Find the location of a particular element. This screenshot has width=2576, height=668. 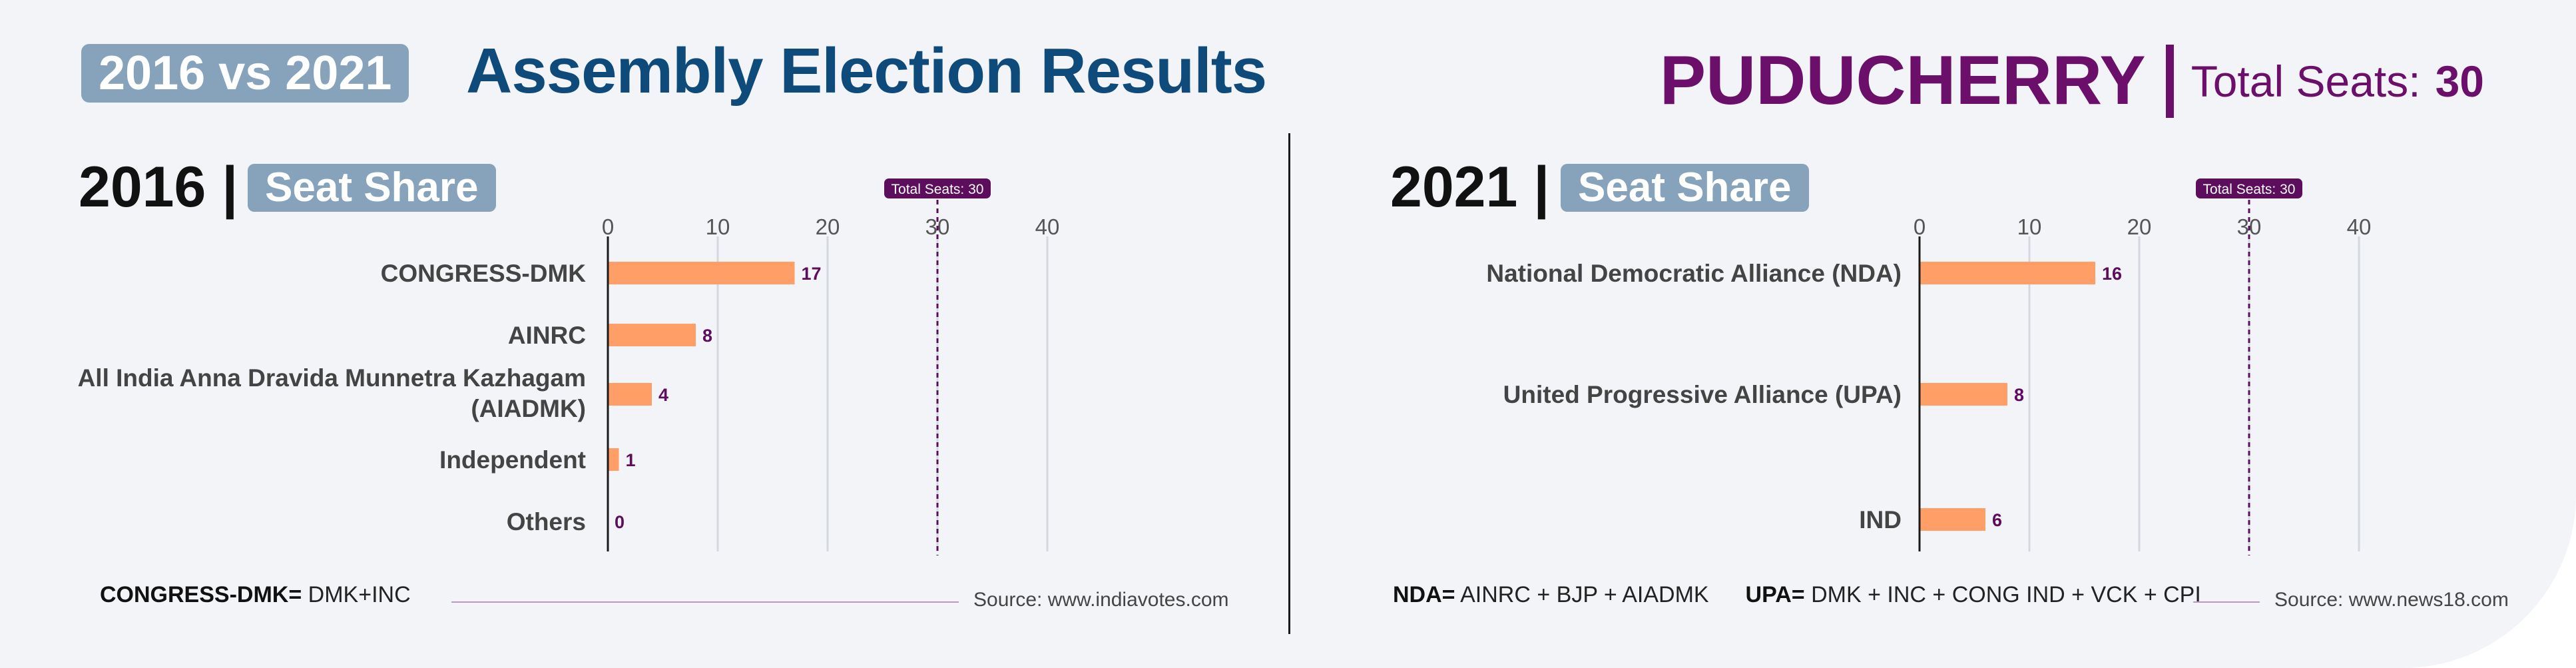

chart2016-category-label-0: CONGRESS-DMK is located at coordinates (484, 273).